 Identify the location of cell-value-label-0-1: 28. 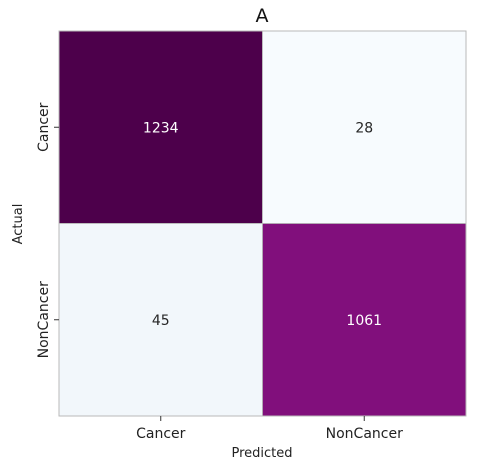
(364, 128).